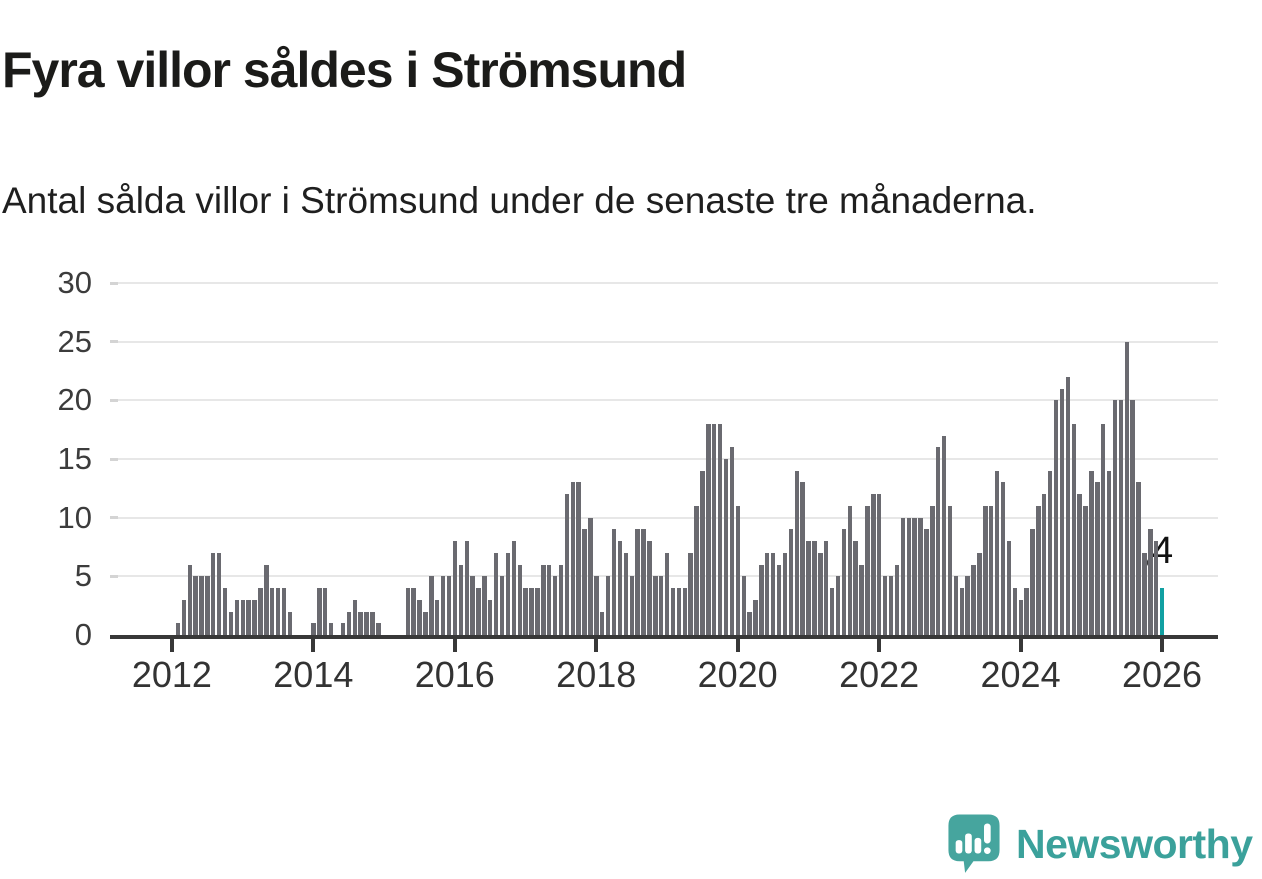 This screenshot has width=1262, height=879. What do you see at coordinates (1163, 551) in the screenshot?
I see `latest-value-label: 4` at bounding box center [1163, 551].